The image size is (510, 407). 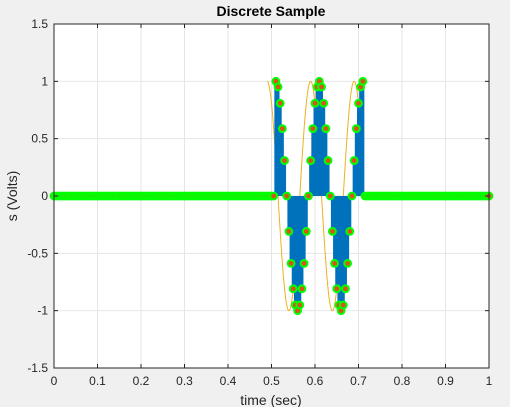 What do you see at coordinates (315, 381) in the screenshot?
I see `x-tick-label: 0.6` at bounding box center [315, 381].